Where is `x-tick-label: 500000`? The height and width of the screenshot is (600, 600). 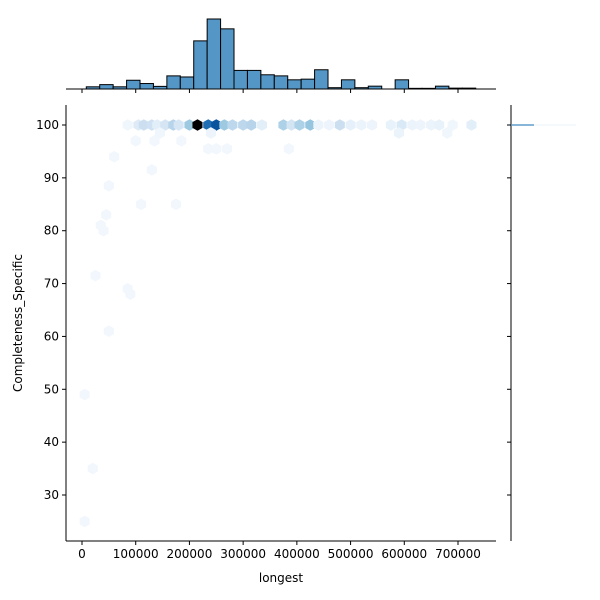
x-tick-label: 500000 is located at coordinates (351, 554).